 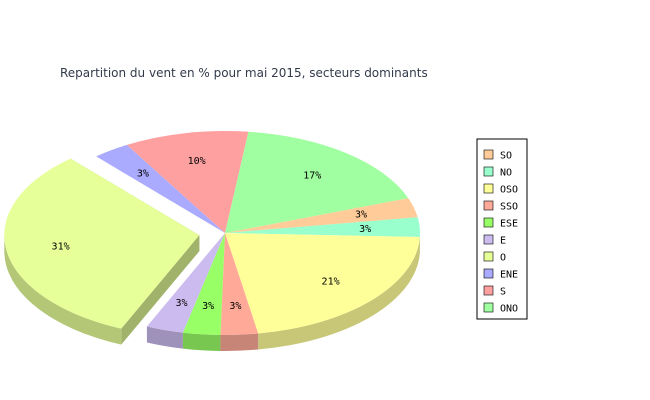 I want to click on pie-slice-wall-sso, so click(x=239, y=342).